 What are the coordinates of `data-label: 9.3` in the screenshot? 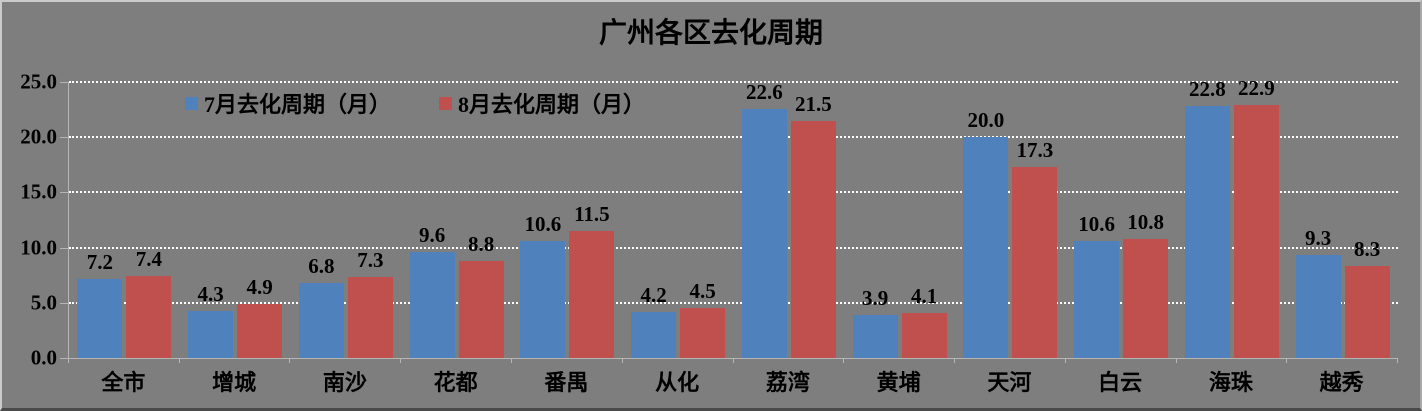 It's located at (1318, 238).